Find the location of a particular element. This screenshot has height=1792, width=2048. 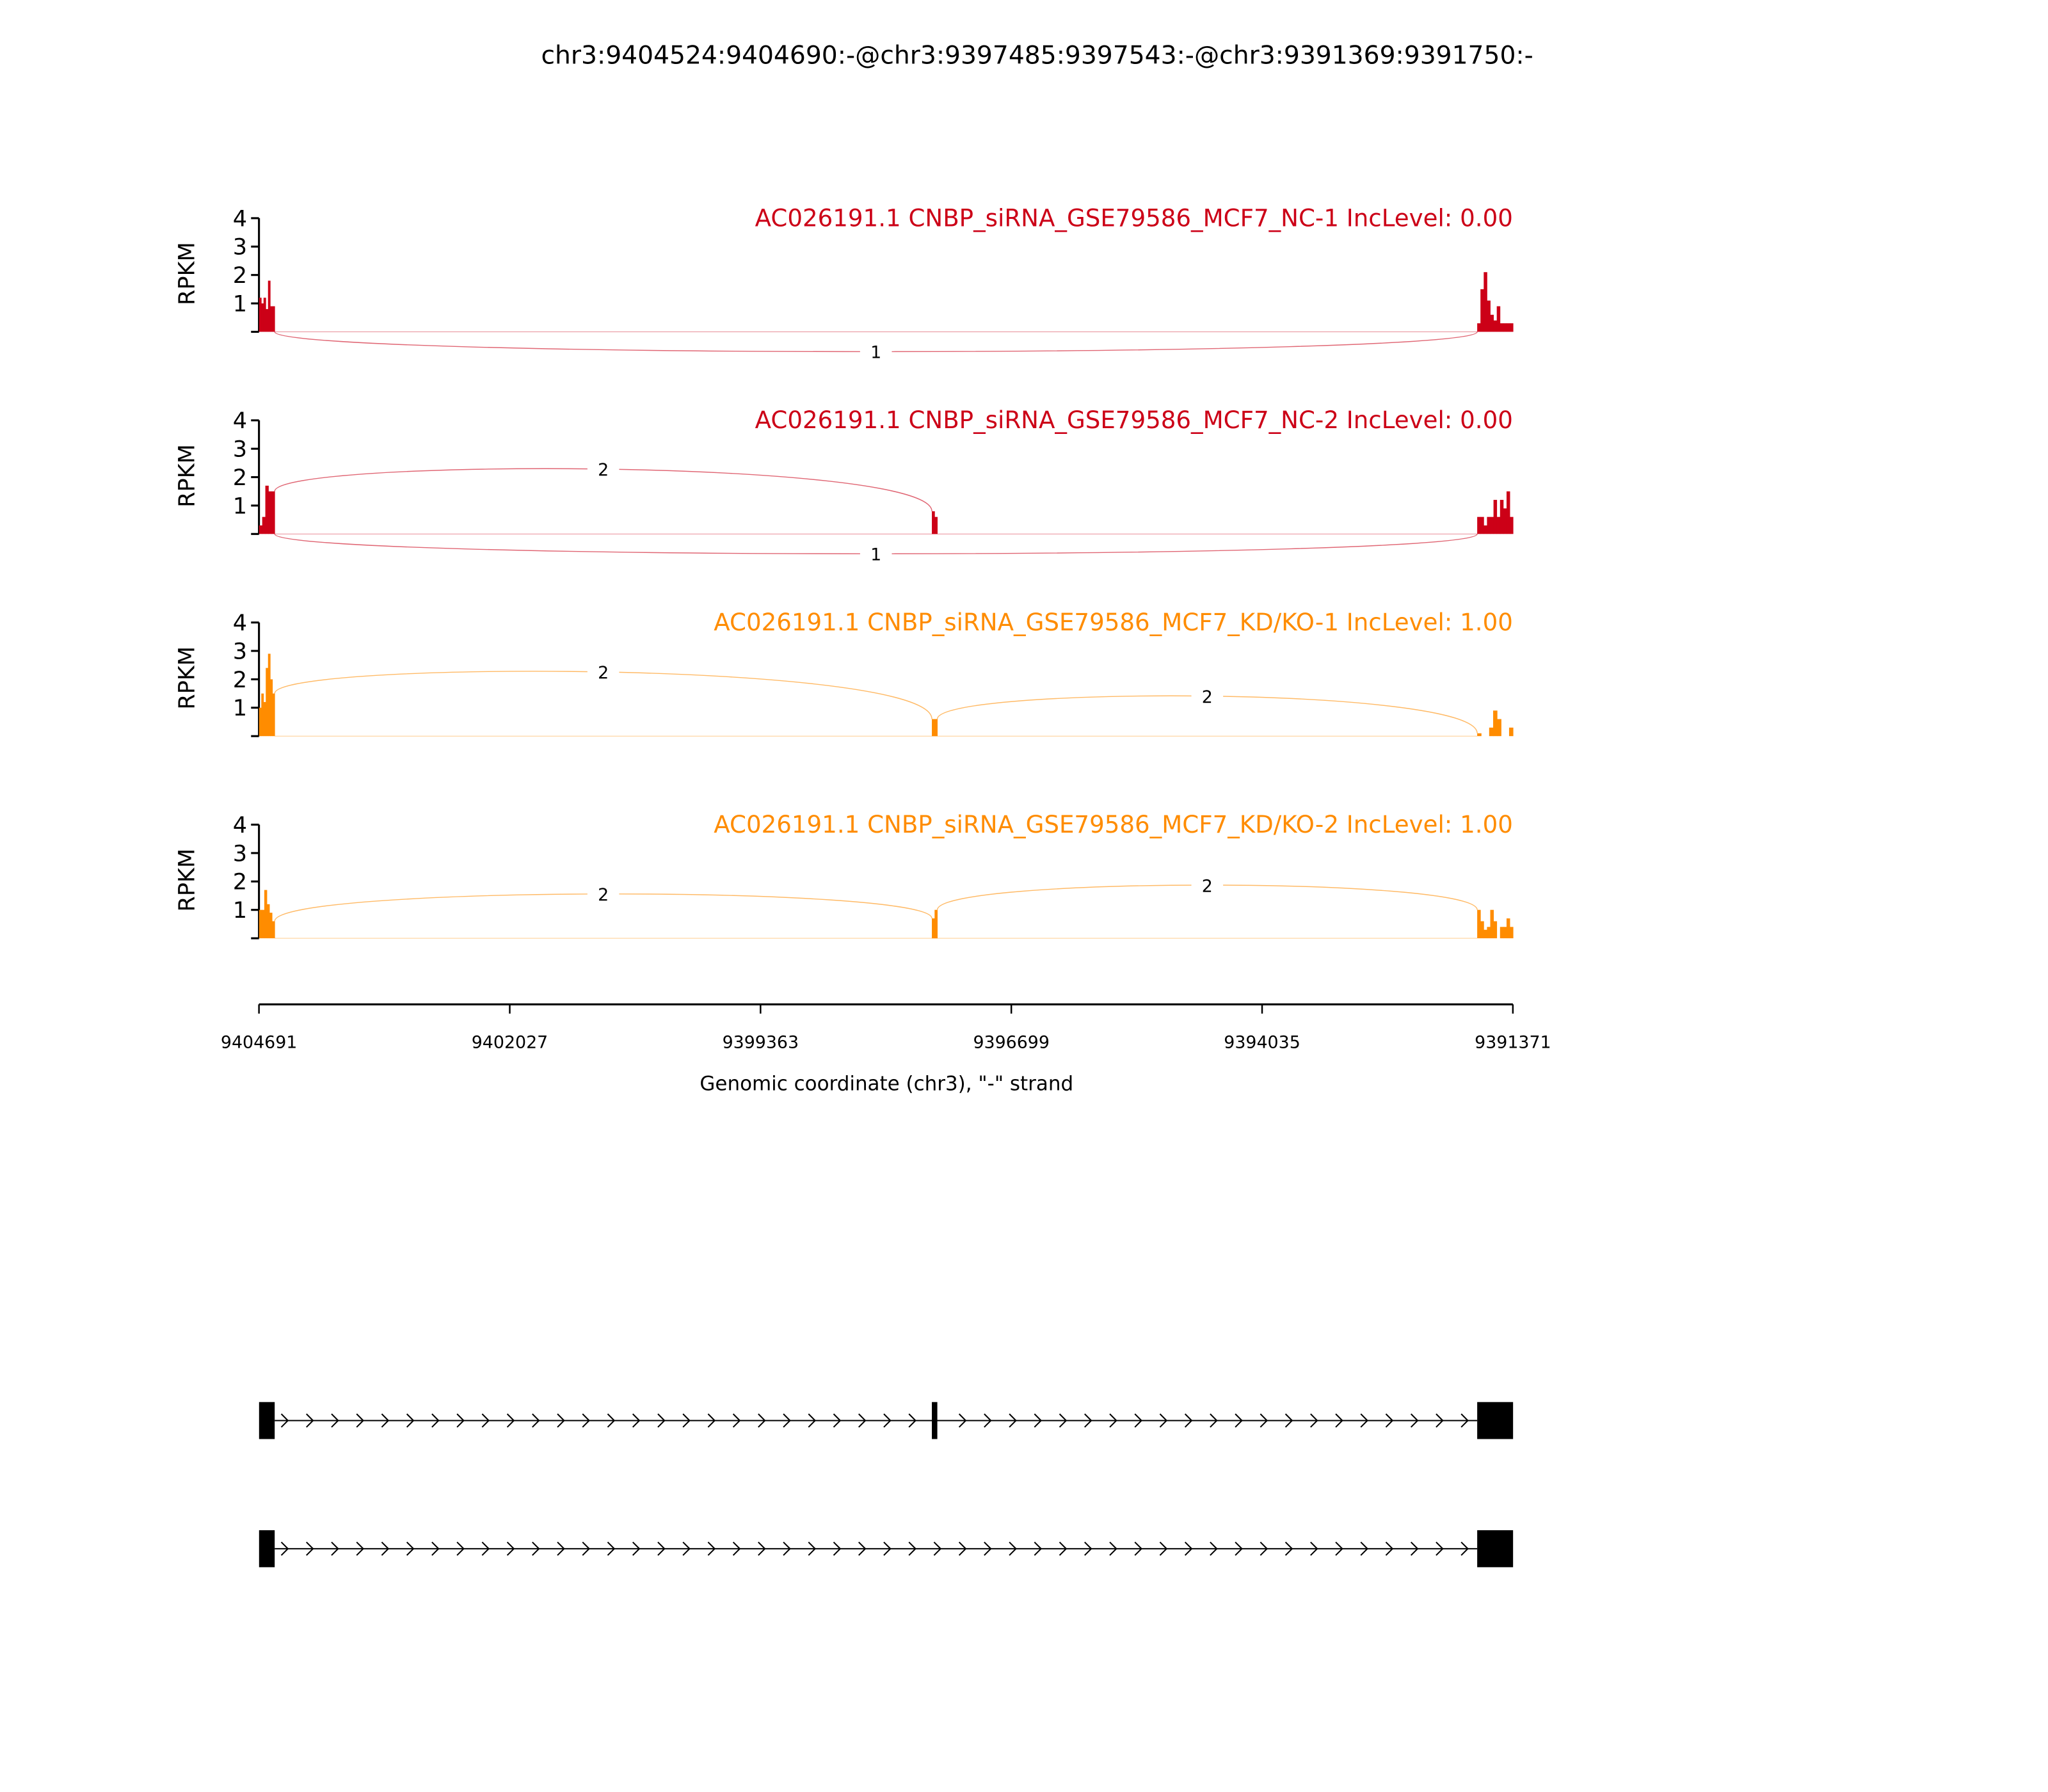

gene-model is located at coordinates (886, 1484).